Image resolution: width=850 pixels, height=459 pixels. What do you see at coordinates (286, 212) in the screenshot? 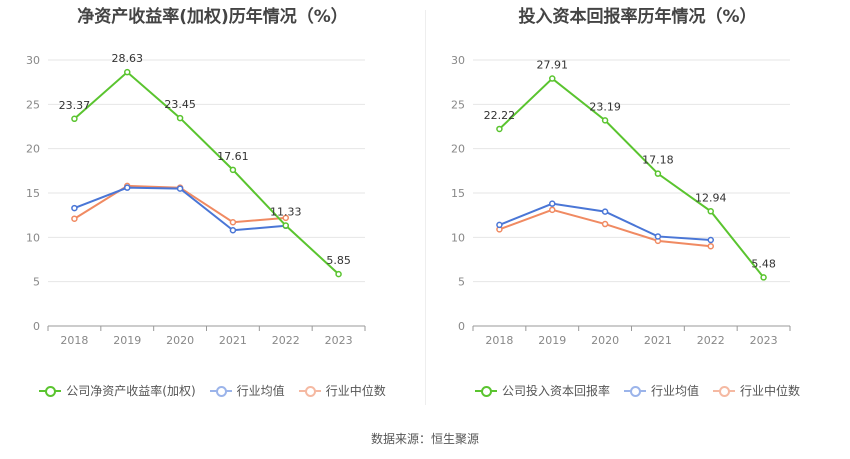
I see `data-label: 11.33` at bounding box center [286, 212].